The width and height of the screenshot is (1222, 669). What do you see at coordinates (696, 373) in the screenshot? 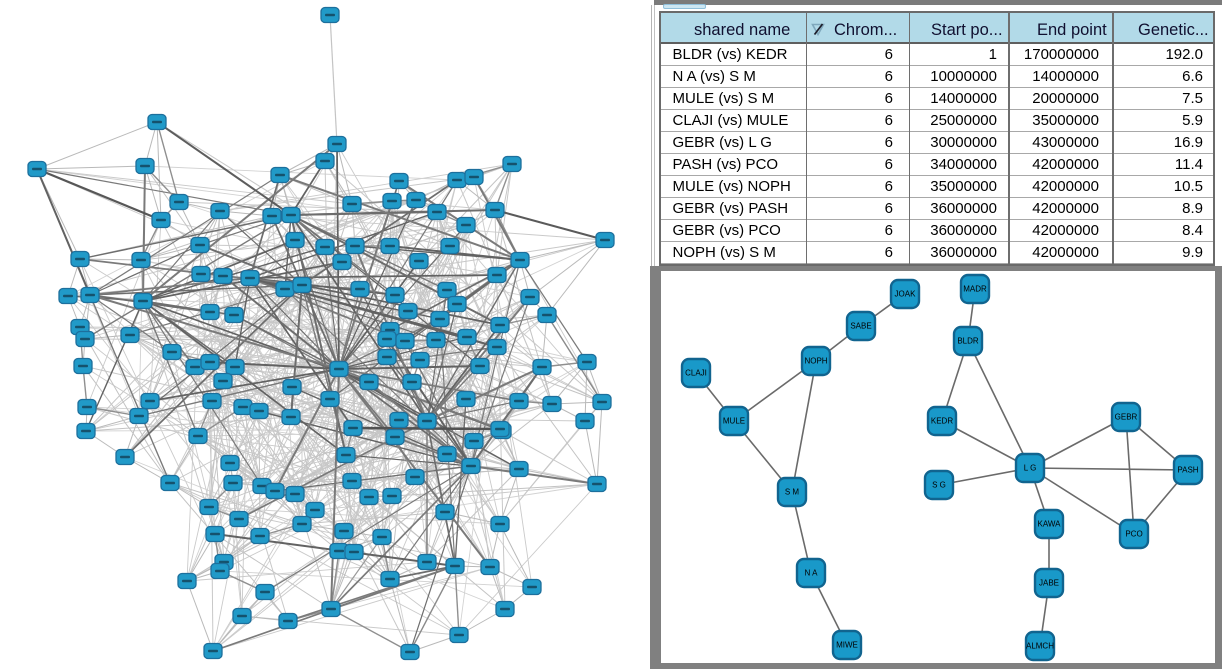
I see `svg-text: CLAJI` at bounding box center [696, 373].